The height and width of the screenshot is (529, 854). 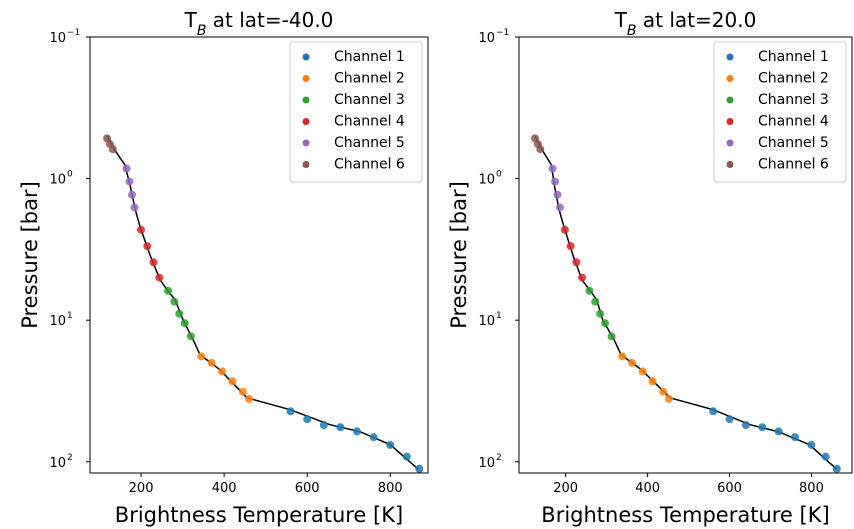 What do you see at coordinates (697, 20) in the screenshot?
I see `title-rest: at lat=20.0` at bounding box center [697, 20].